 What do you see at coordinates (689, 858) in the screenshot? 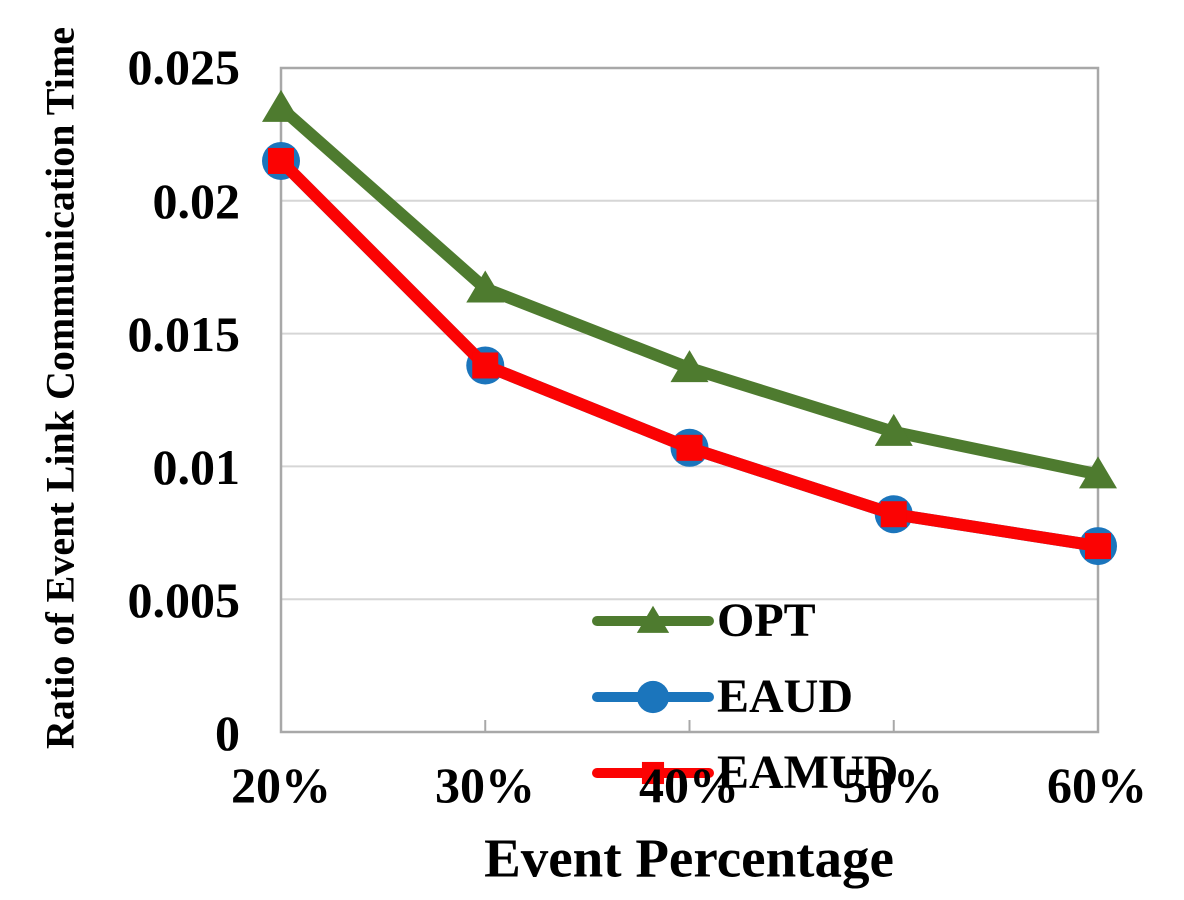
I see `x-axis-title: Event Percentage` at bounding box center [689, 858].